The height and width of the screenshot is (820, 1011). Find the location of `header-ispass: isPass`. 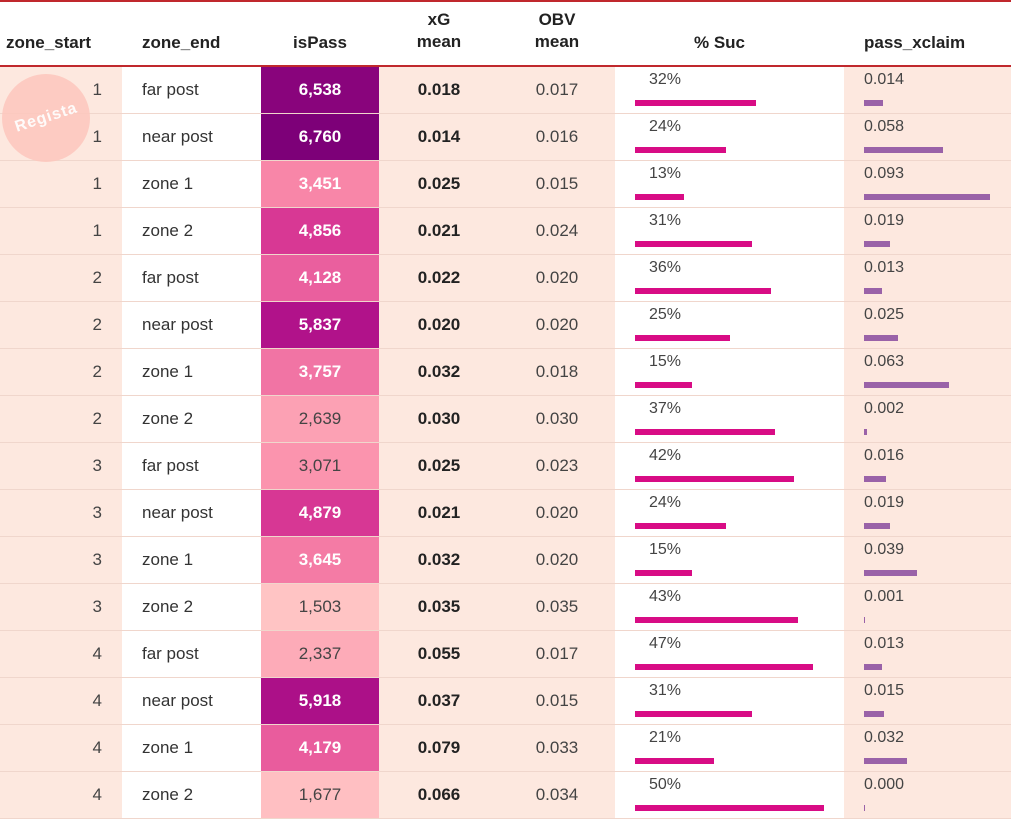

header-ispass: isPass is located at coordinates (320, 42).